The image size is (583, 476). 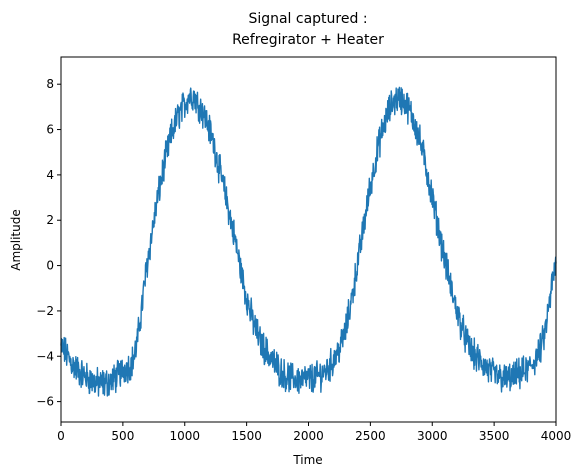 What do you see at coordinates (45, 311) in the screenshot?
I see `y-tick-label: −2` at bounding box center [45, 311].